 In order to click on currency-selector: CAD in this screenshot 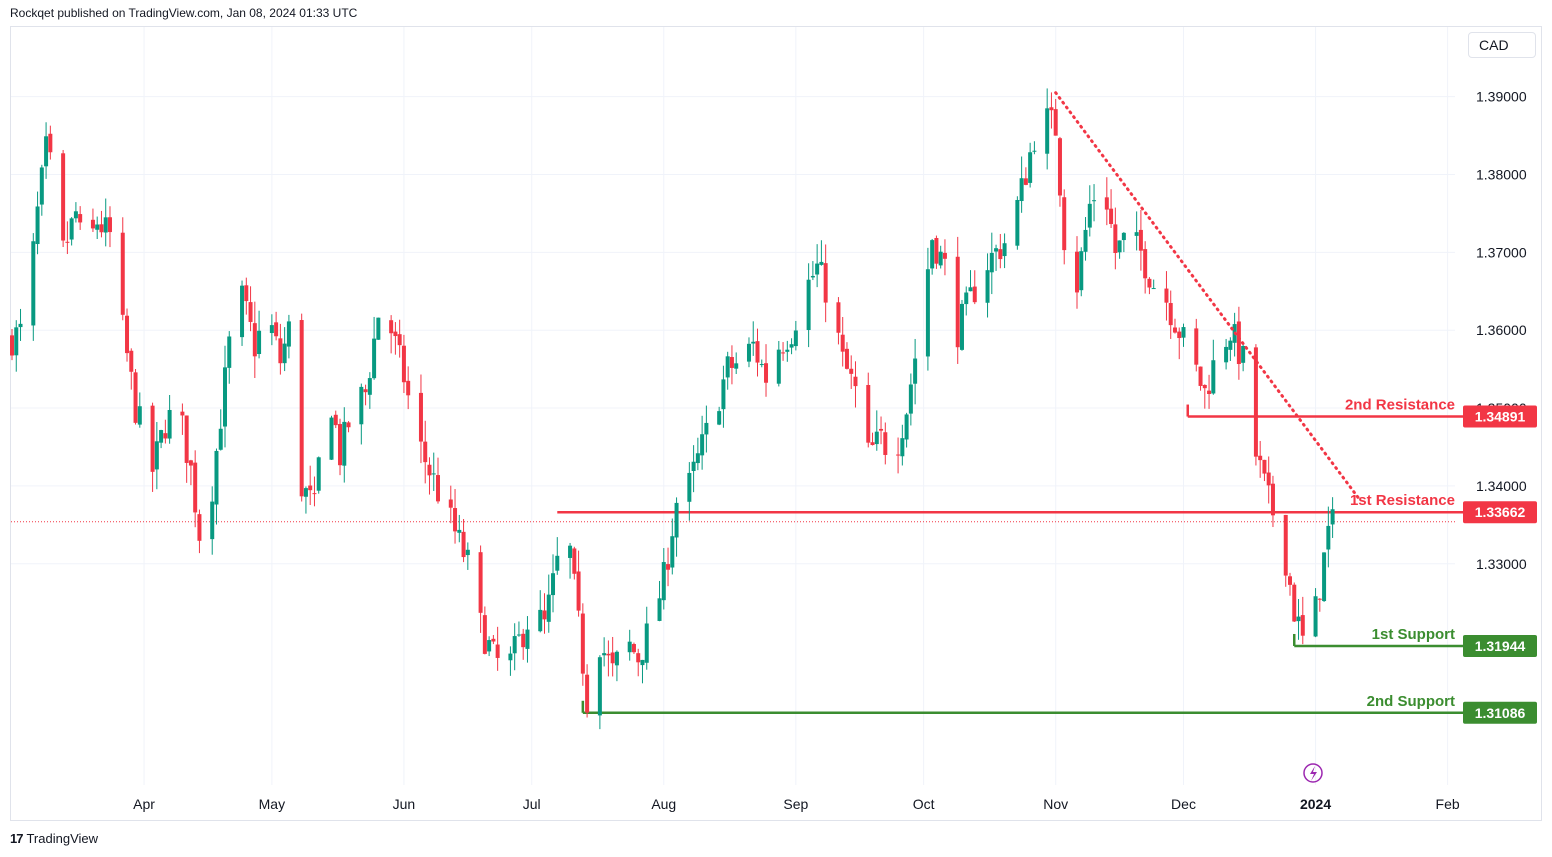, I will do `click(1502, 45)`.